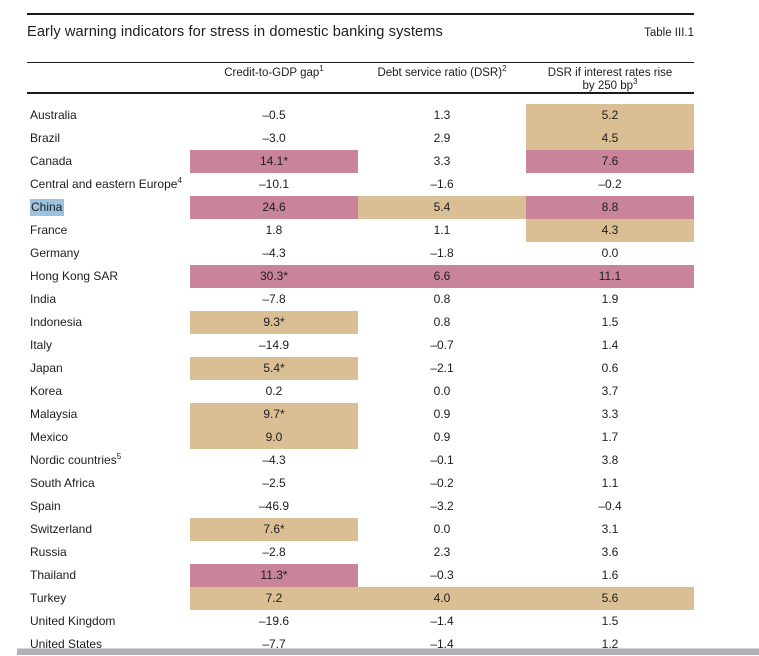 The image size is (759, 656). I want to click on country-name: Spain, so click(45, 506).